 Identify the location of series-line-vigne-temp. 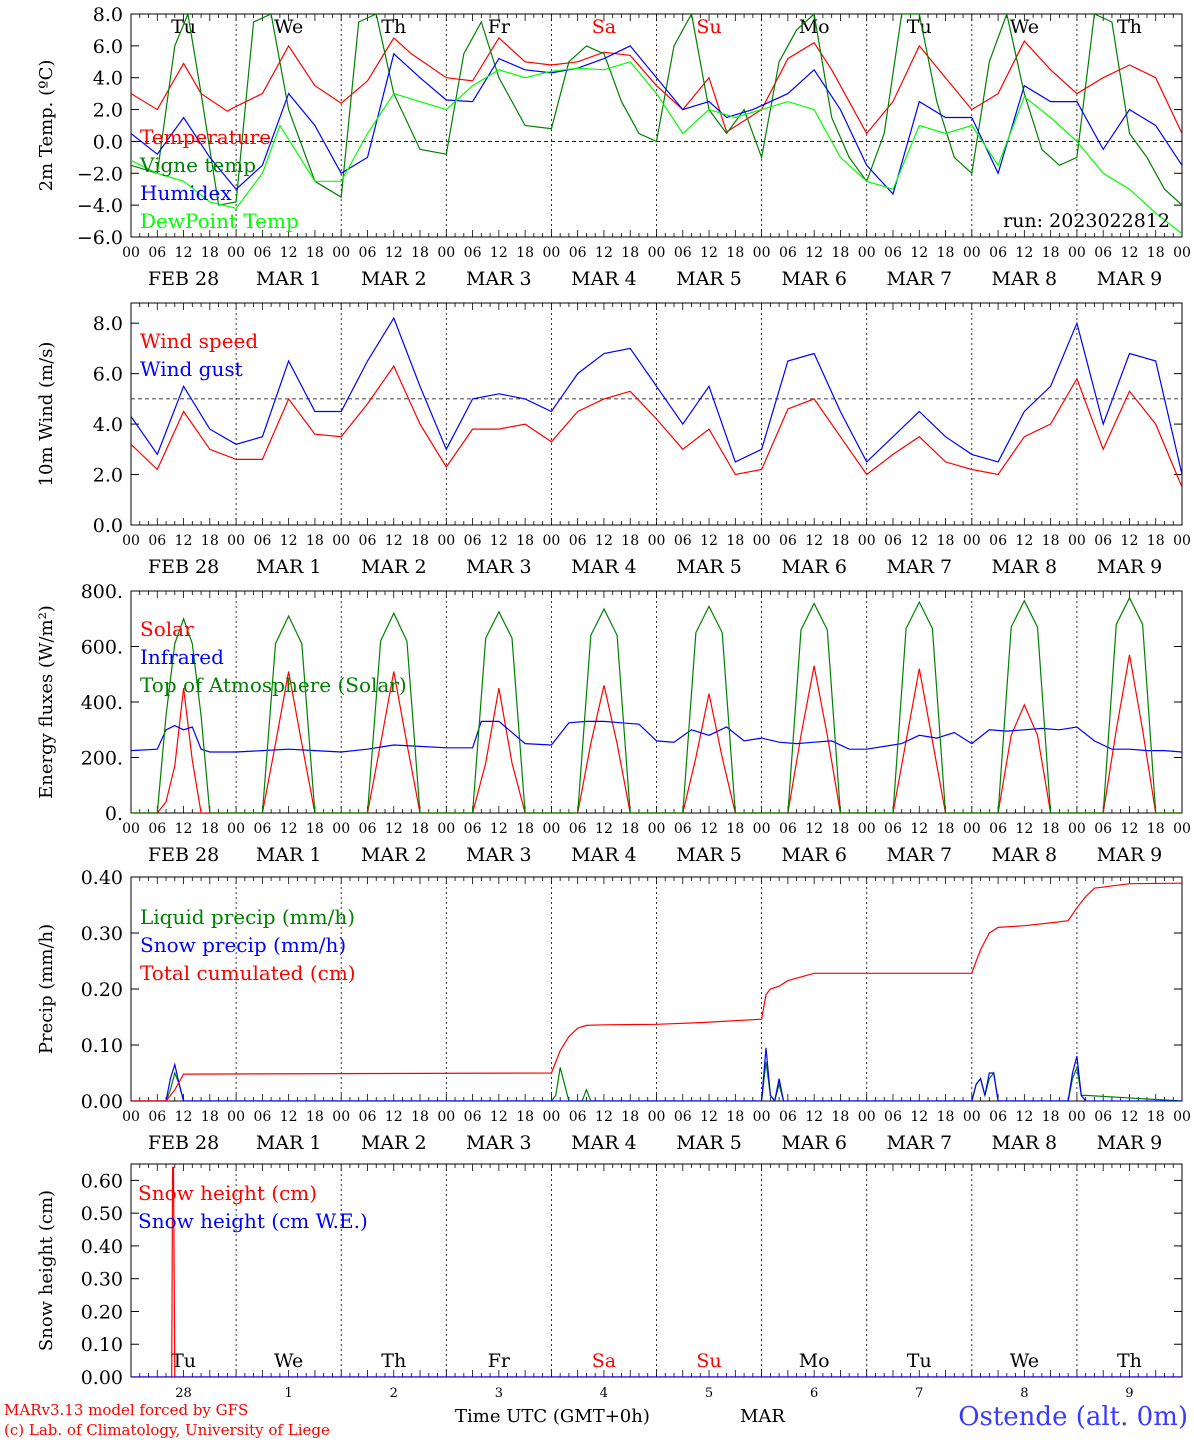
(656, 110).